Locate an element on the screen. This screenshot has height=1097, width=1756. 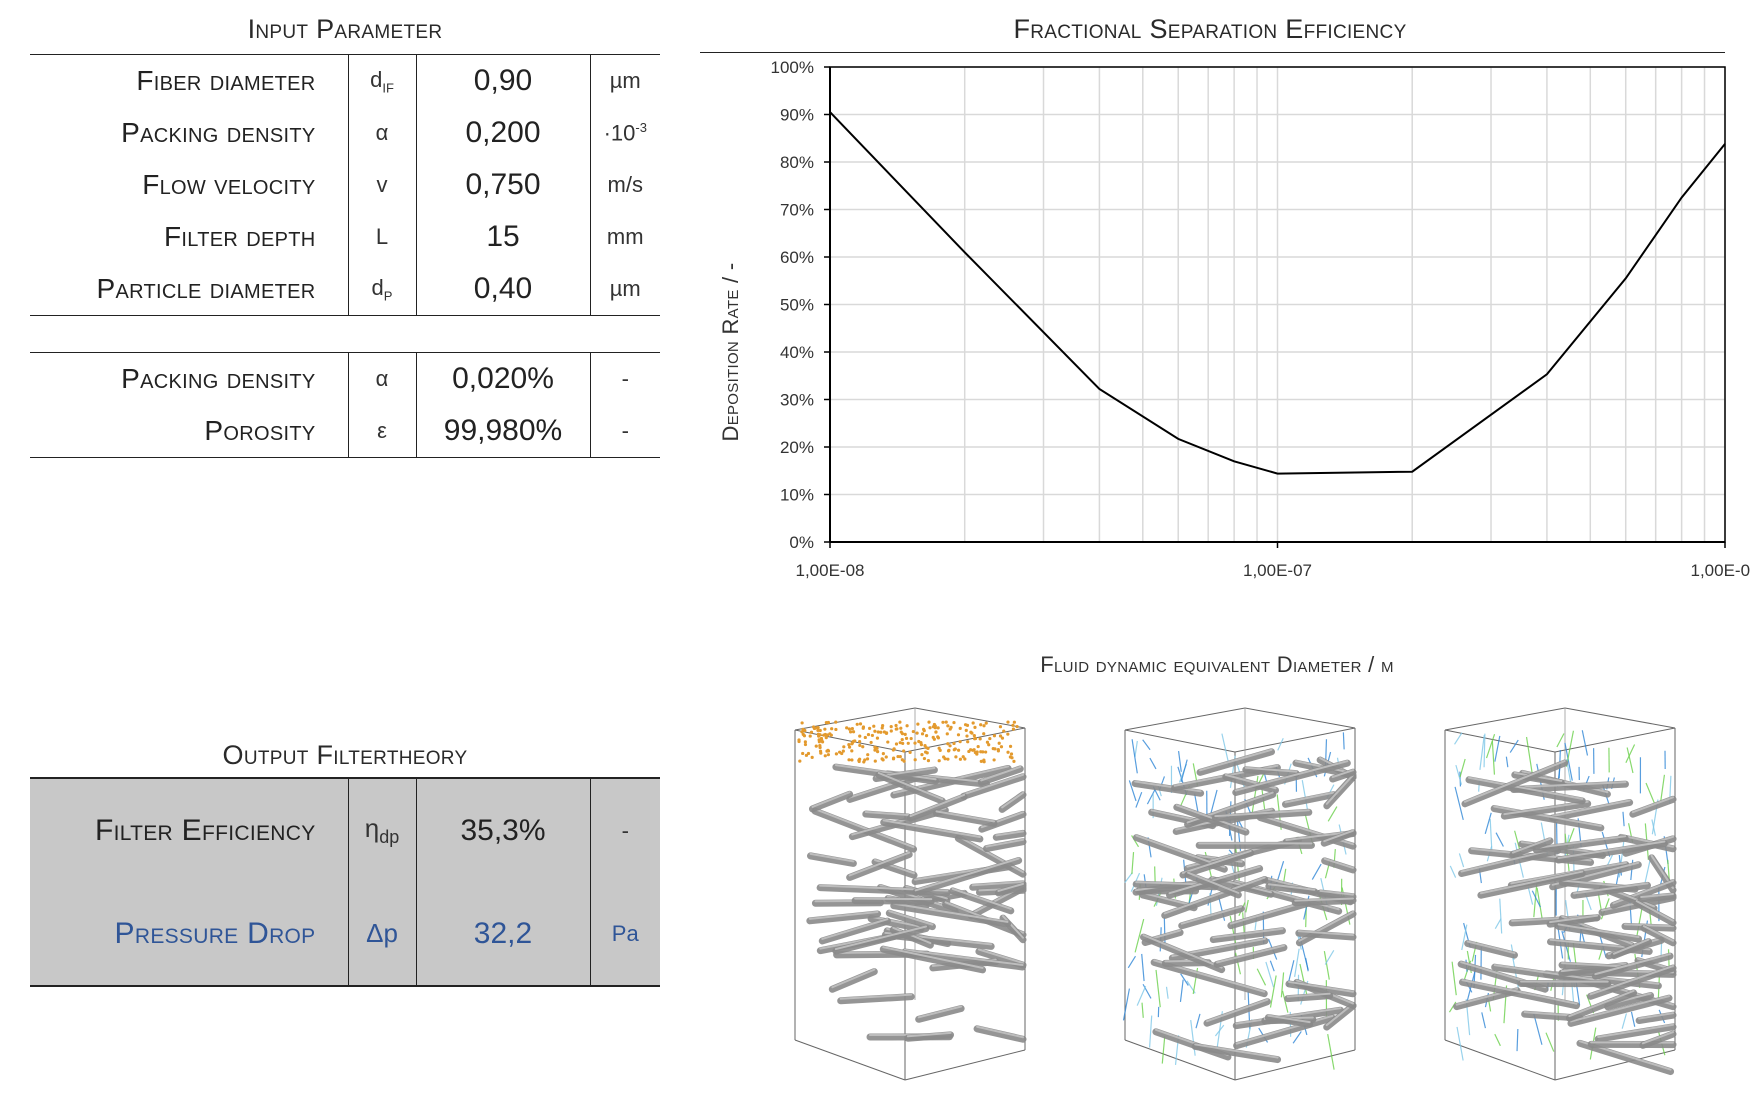
y-tick-label: 60% is located at coordinates (797, 257).